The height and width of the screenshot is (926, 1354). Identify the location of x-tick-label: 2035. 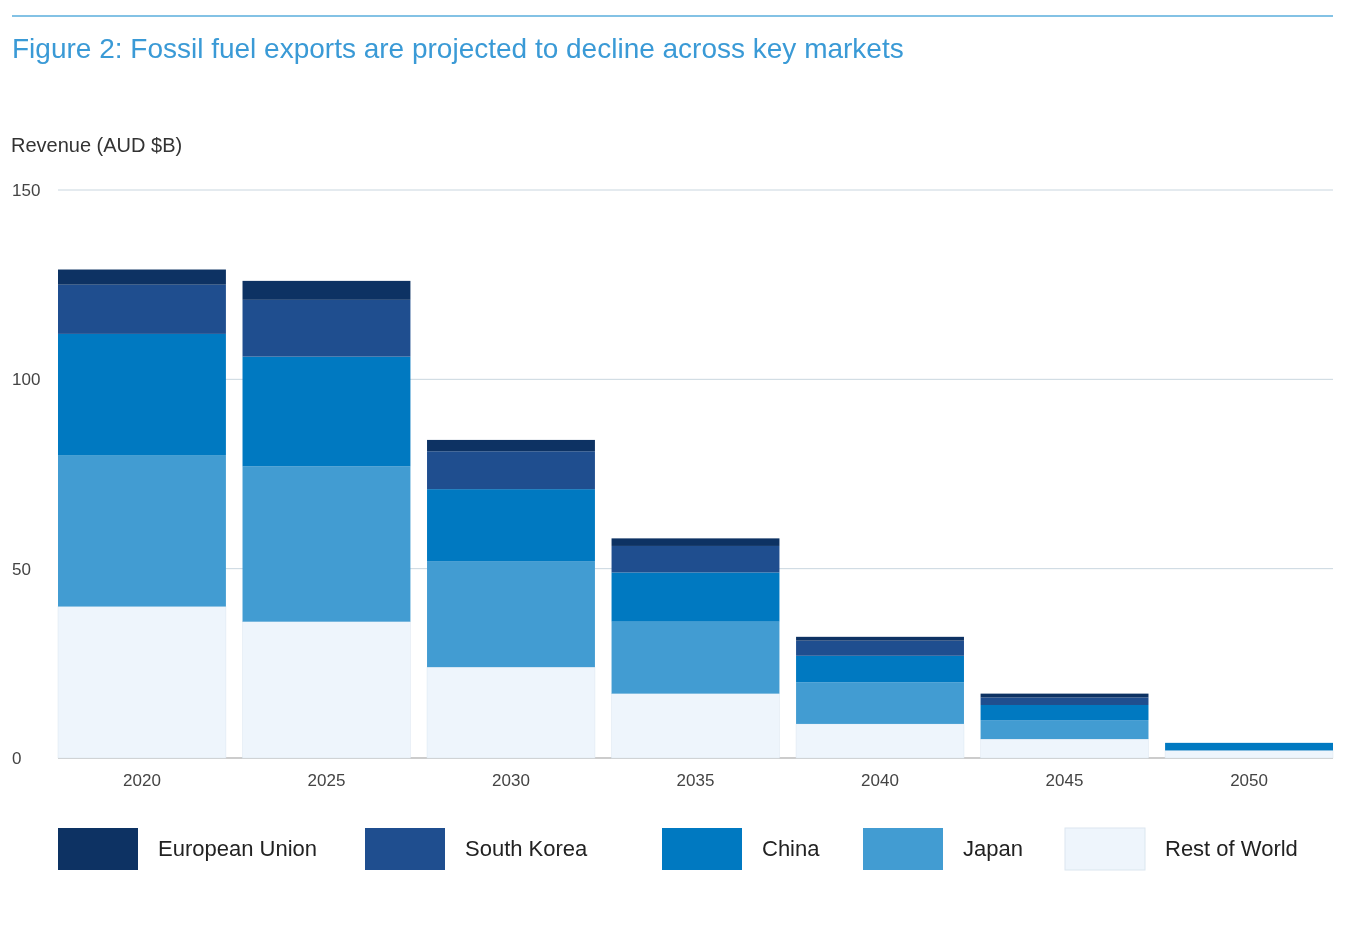
(695, 780).